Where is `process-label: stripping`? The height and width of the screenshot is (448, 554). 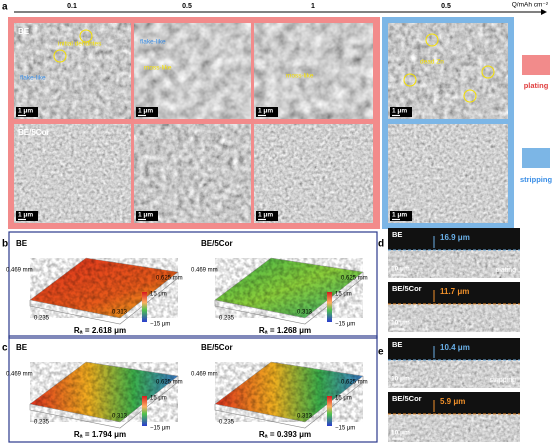 process-label: stripping is located at coordinates (503, 380).